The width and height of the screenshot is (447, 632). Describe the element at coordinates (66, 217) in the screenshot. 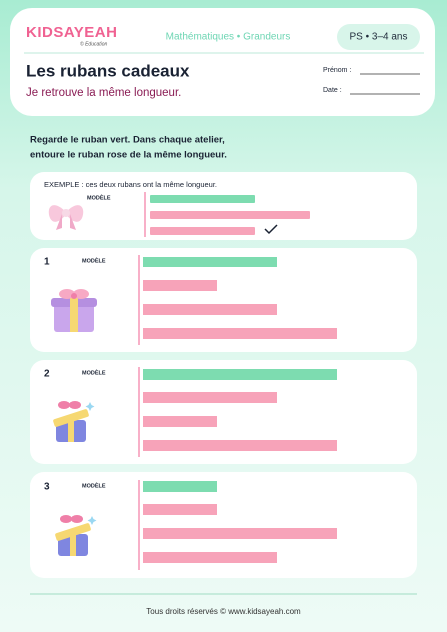

I see `bow-icon` at that location.